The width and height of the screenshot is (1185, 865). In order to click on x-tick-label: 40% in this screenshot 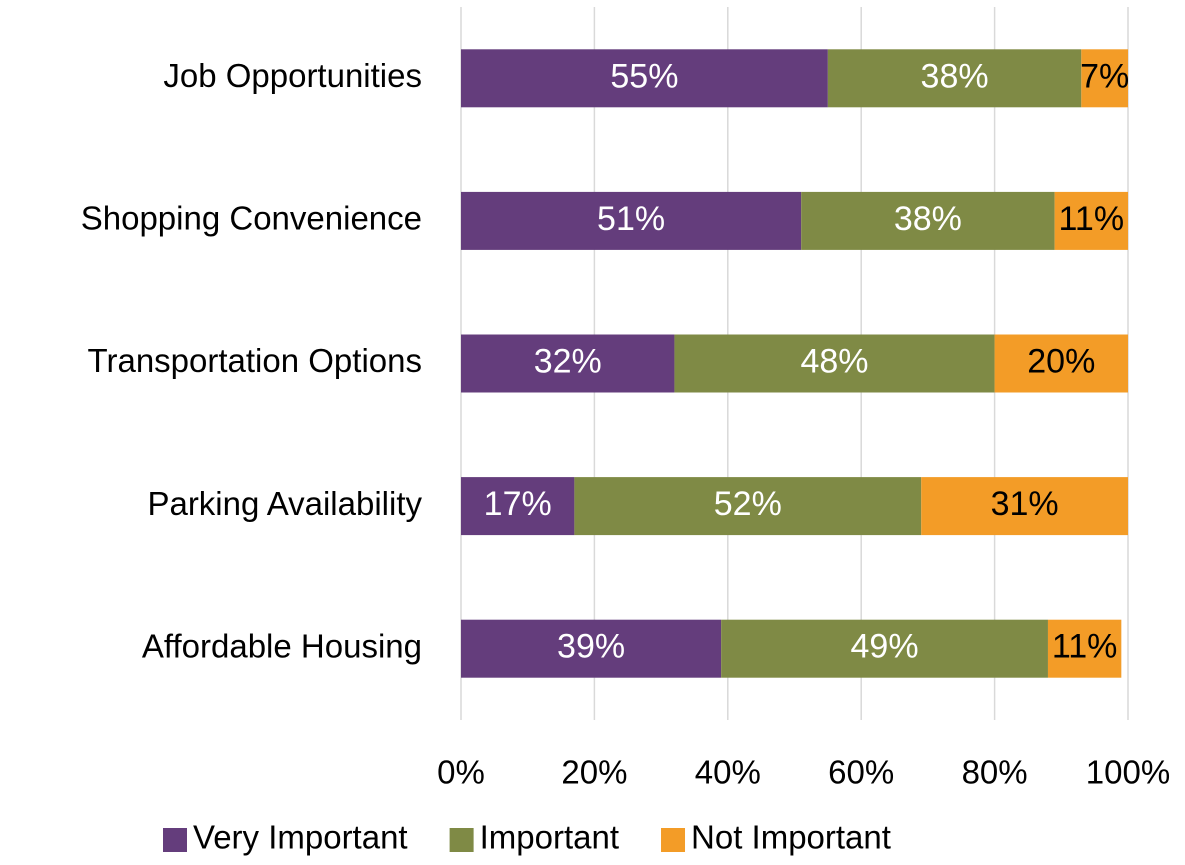, I will do `click(728, 772)`.